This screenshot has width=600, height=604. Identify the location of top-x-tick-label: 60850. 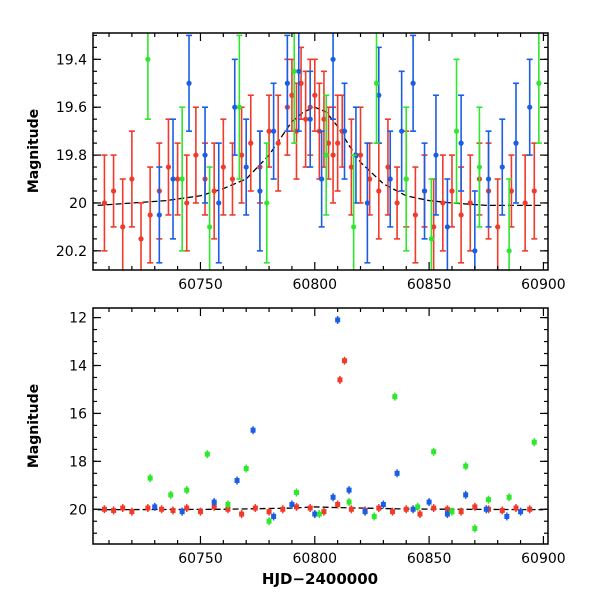
(429, 285).